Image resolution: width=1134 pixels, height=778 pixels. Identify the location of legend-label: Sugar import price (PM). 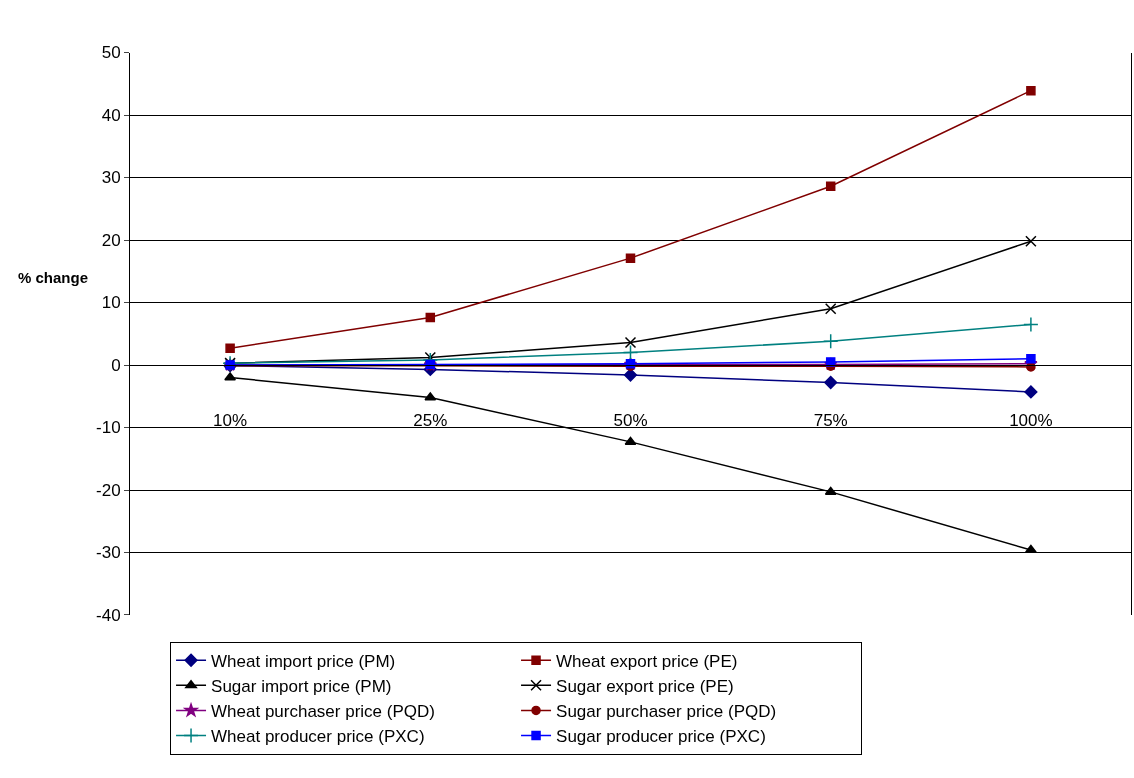
(301, 686).